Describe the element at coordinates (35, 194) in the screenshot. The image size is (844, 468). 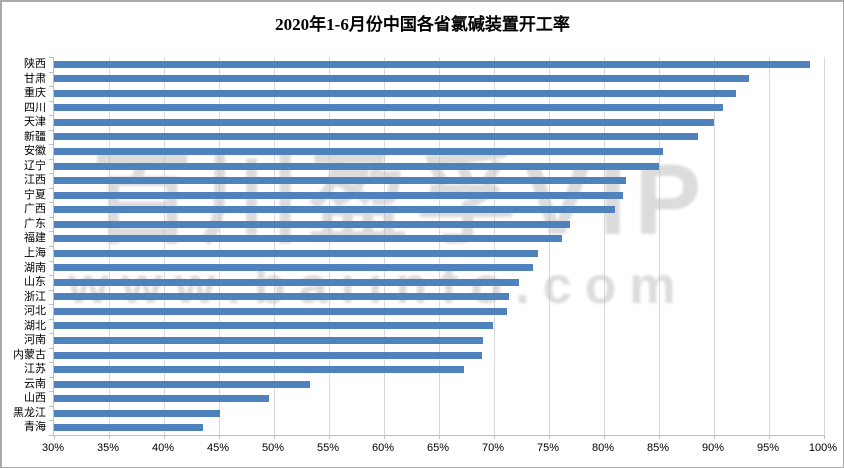
I see `y-axis-label: 宁夏` at that location.